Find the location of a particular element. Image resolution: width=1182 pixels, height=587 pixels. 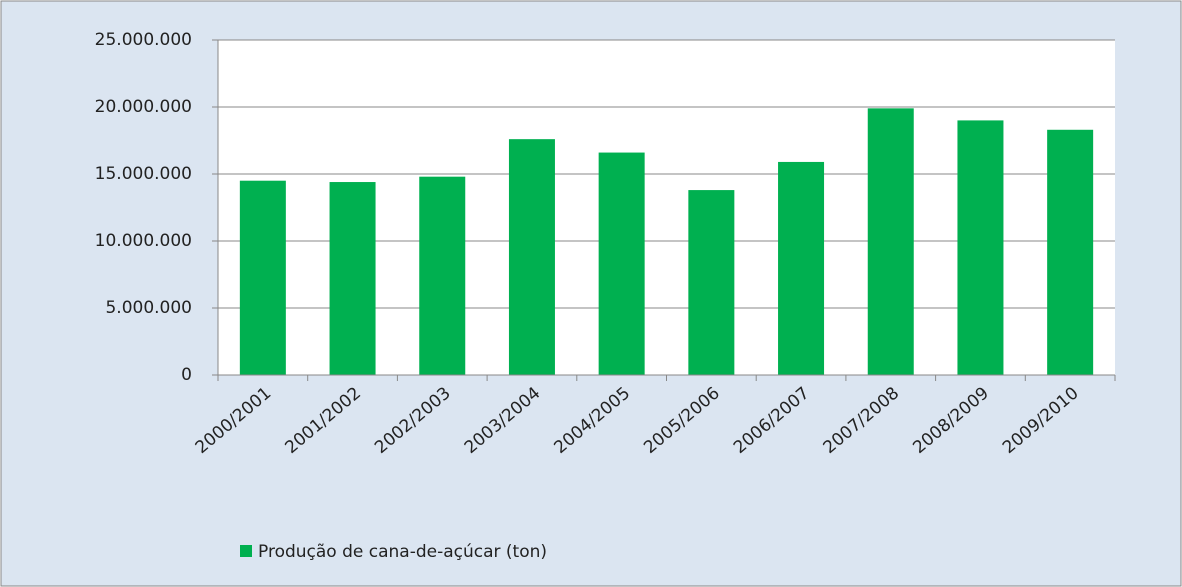

legend-label: Produção de cana-de-açúcar (ton) is located at coordinates (402, 552).